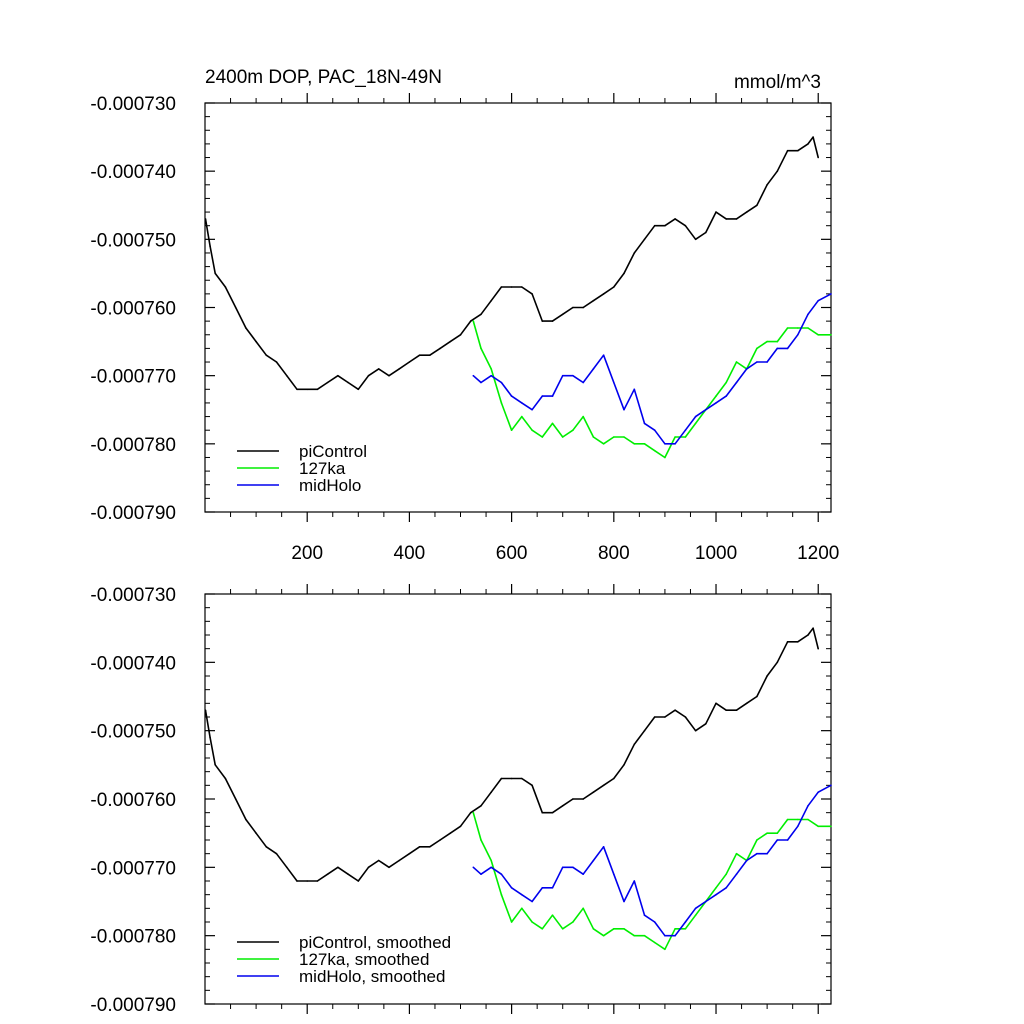 The width and height of the screenshot is (1024, 1024). I want to click on legend-label: midHolo, so click(330, 485).